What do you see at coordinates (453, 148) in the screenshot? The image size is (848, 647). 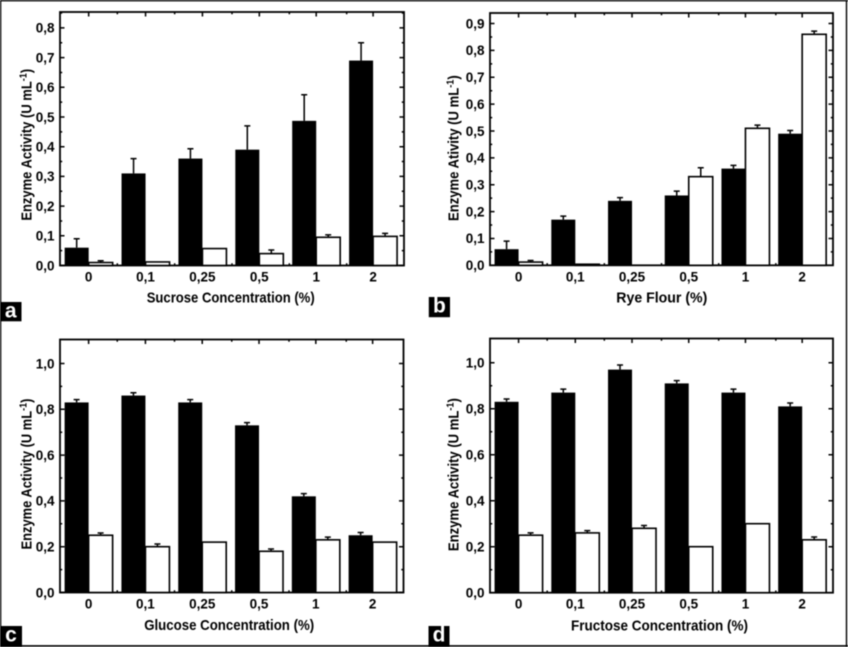 I see `svg-text: Enzyme Ativity (U mL-1)` at bounding box center [453, 148].